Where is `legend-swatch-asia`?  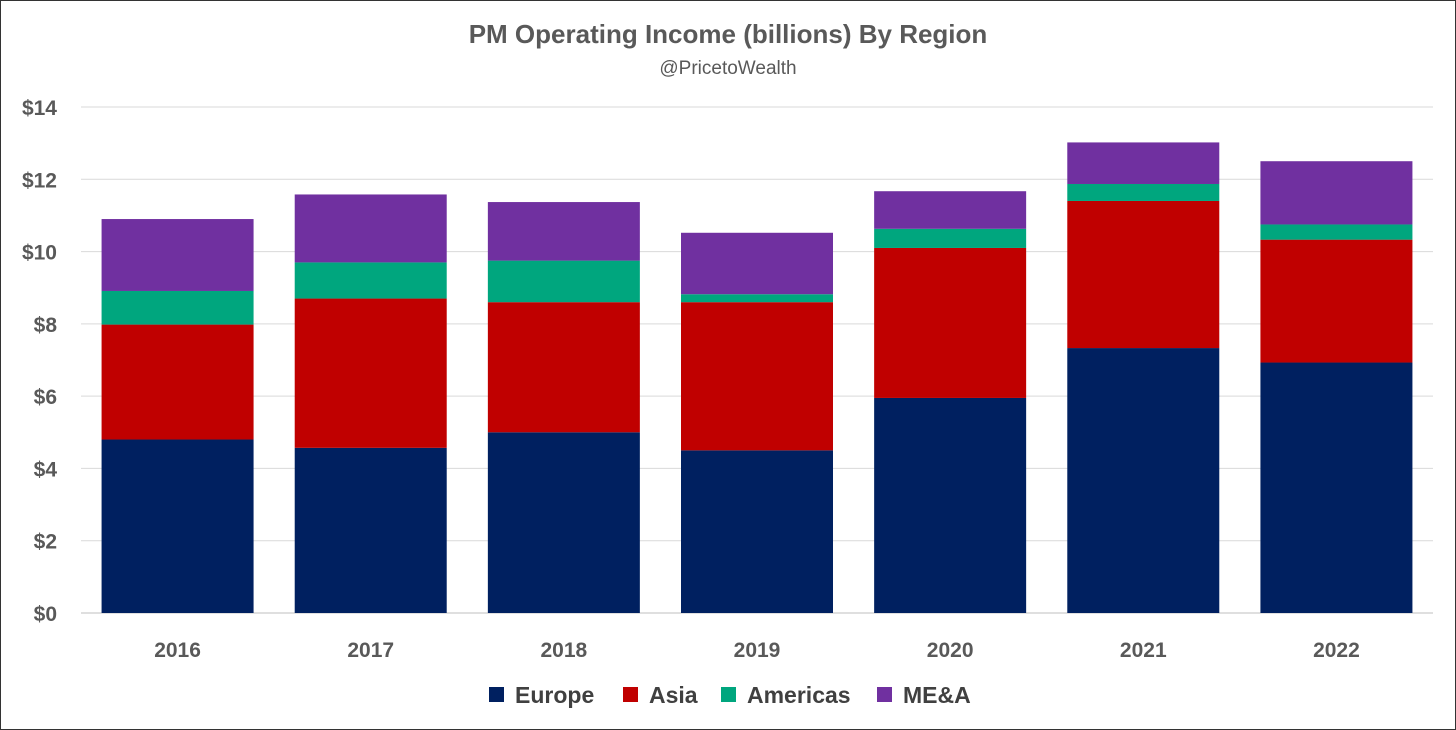
legend-swatch-asia is located at coordinates (630, 694).